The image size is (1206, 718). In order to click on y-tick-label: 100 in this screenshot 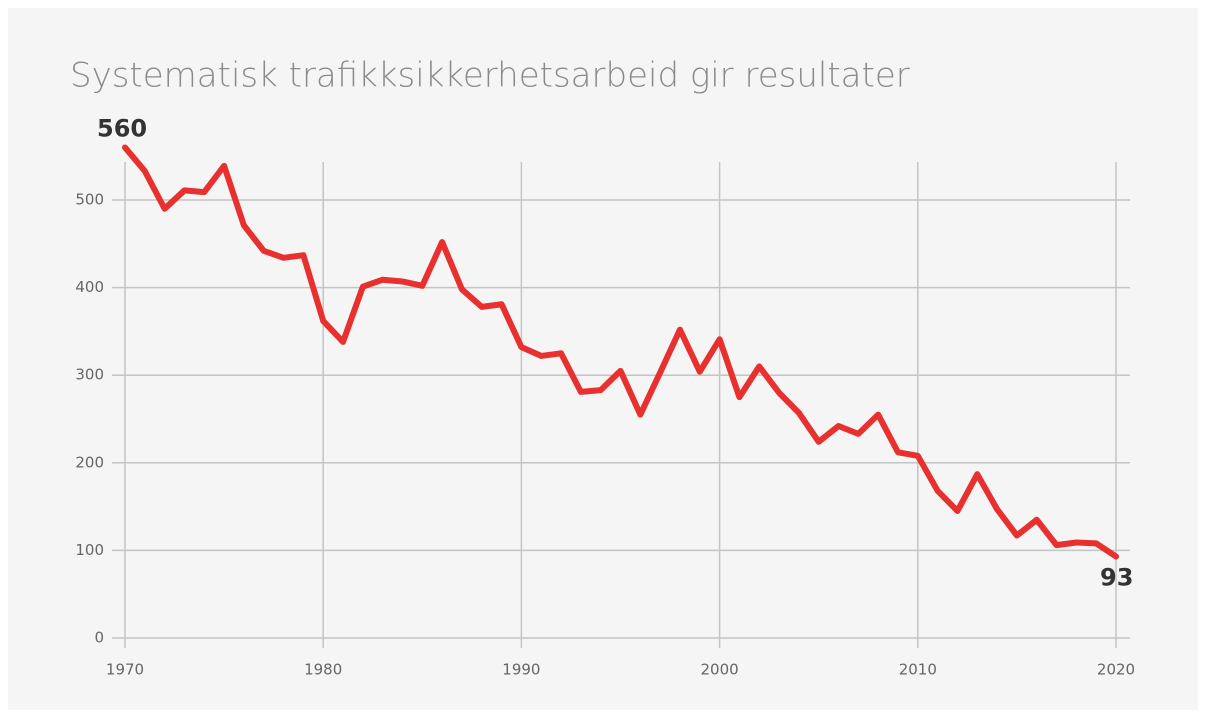, I will do `click(89, 550)`.